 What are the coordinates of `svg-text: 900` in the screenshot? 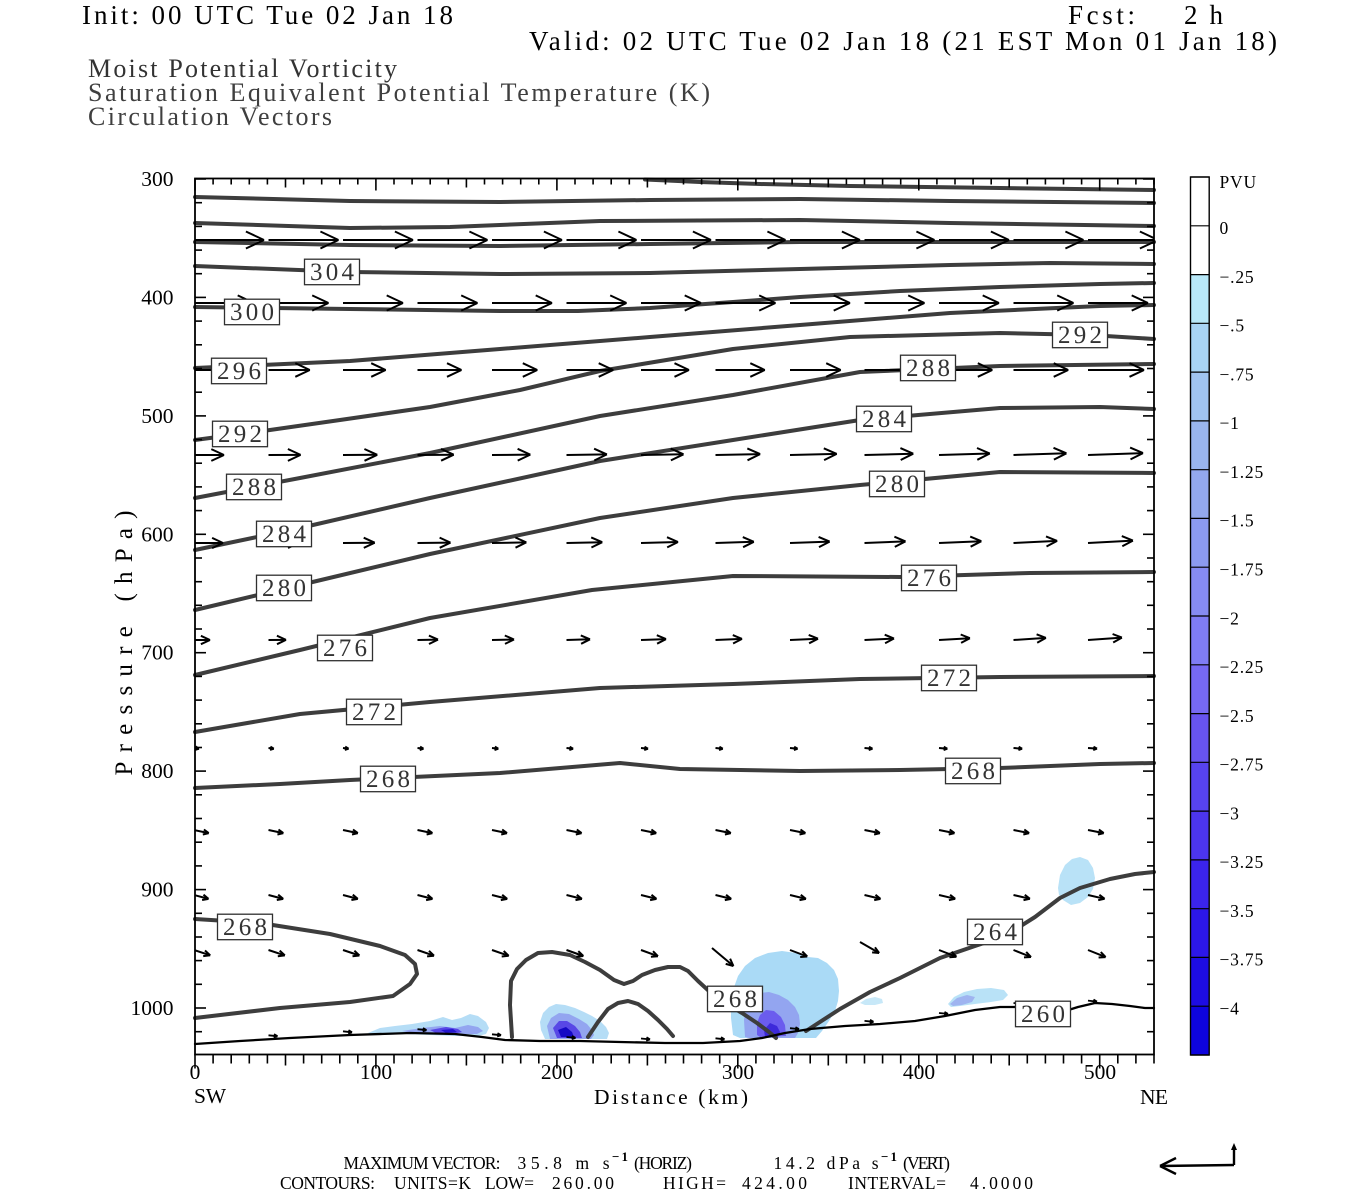 It's located at (157, 890).